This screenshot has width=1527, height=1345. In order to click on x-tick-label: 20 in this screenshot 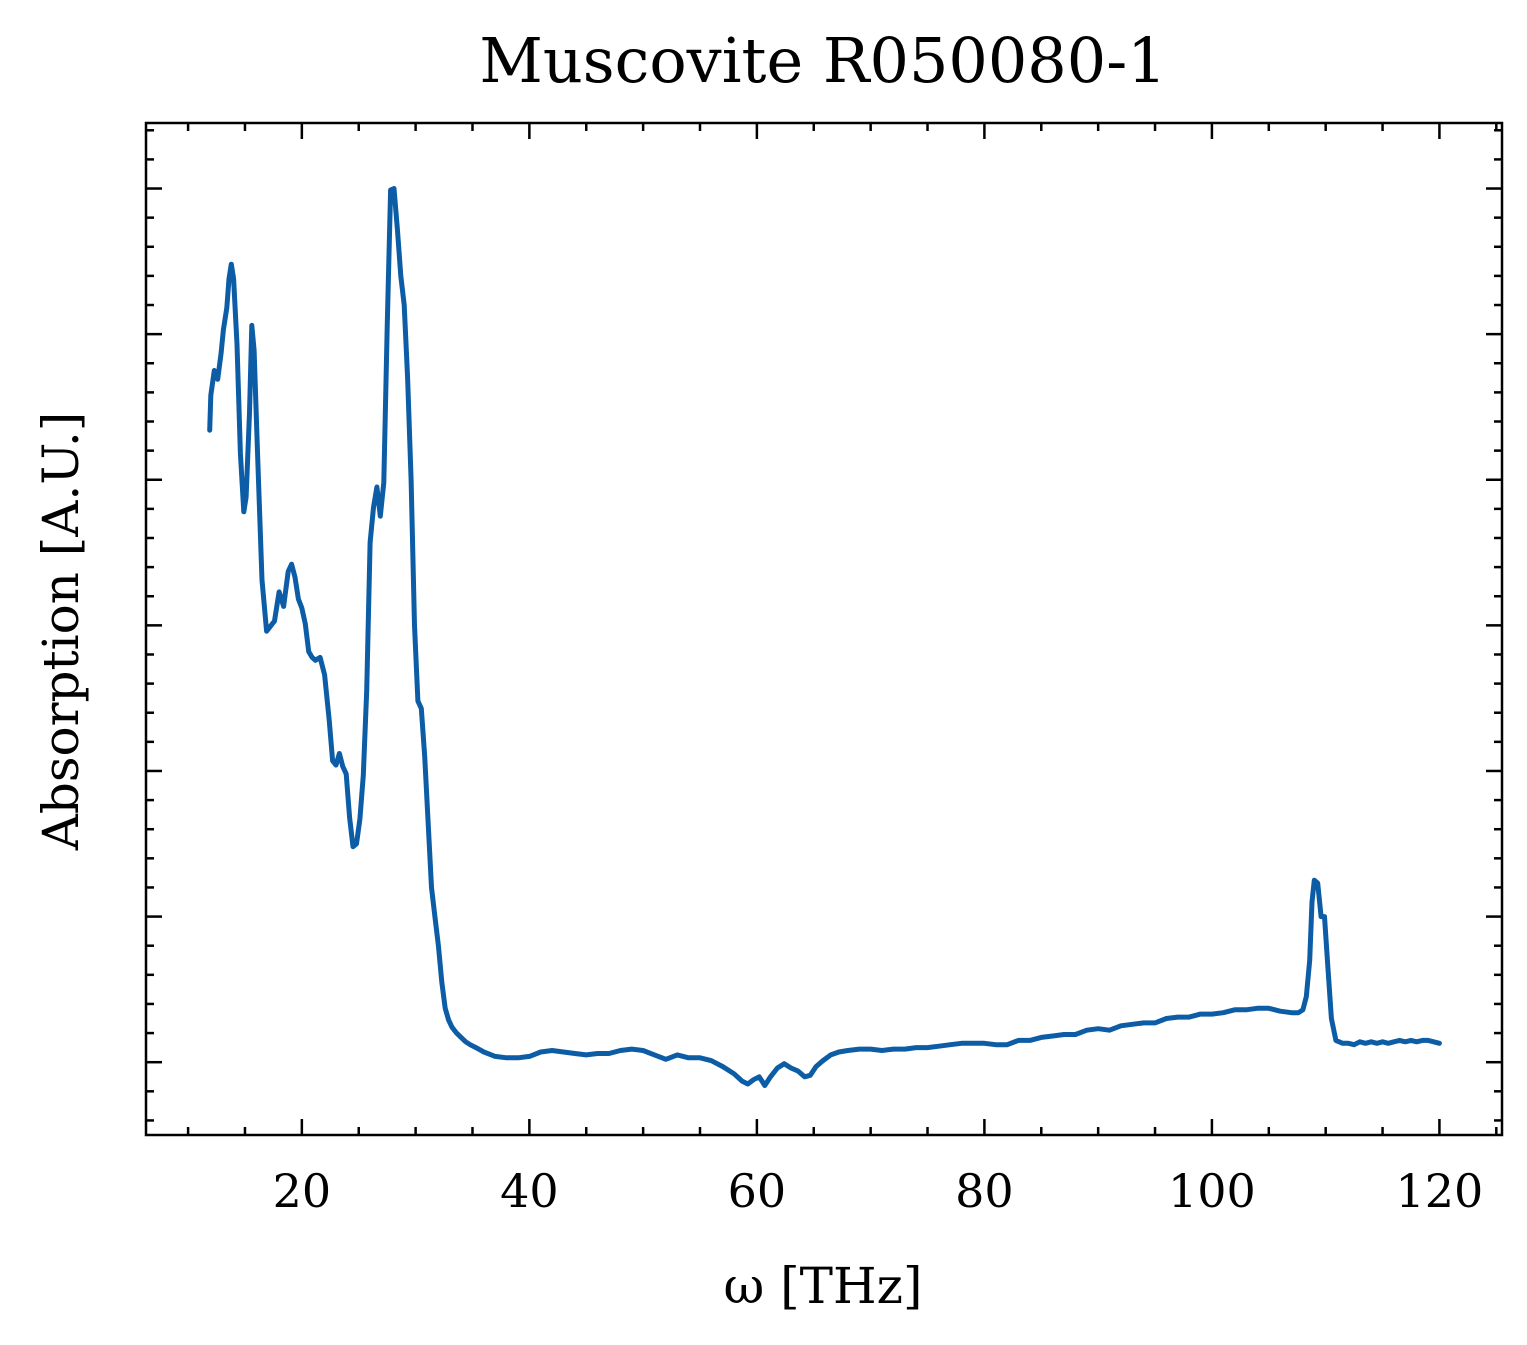, I will do `click(302, 1191)`.